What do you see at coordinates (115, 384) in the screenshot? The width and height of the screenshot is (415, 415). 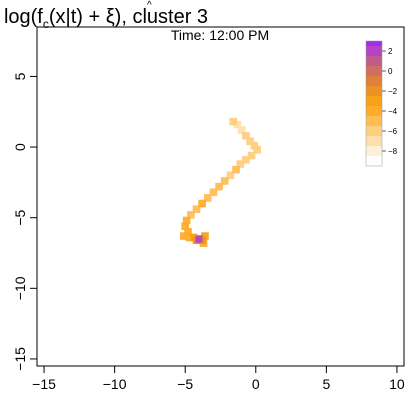 I see `x-tick-label: −10` at bounding box center [115, 384].